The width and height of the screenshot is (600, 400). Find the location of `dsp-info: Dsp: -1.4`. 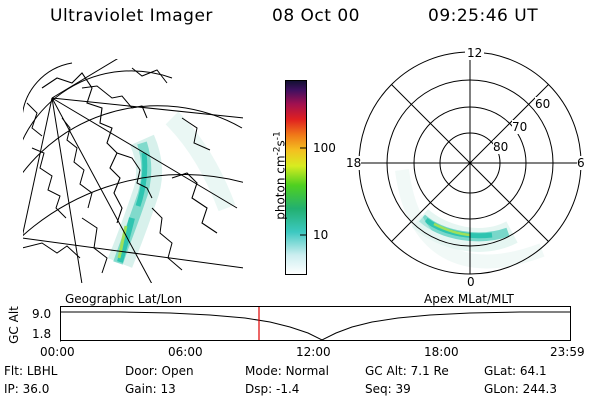

dsp-info: Dsp: -1.4 is located at coordinates (272, 389).